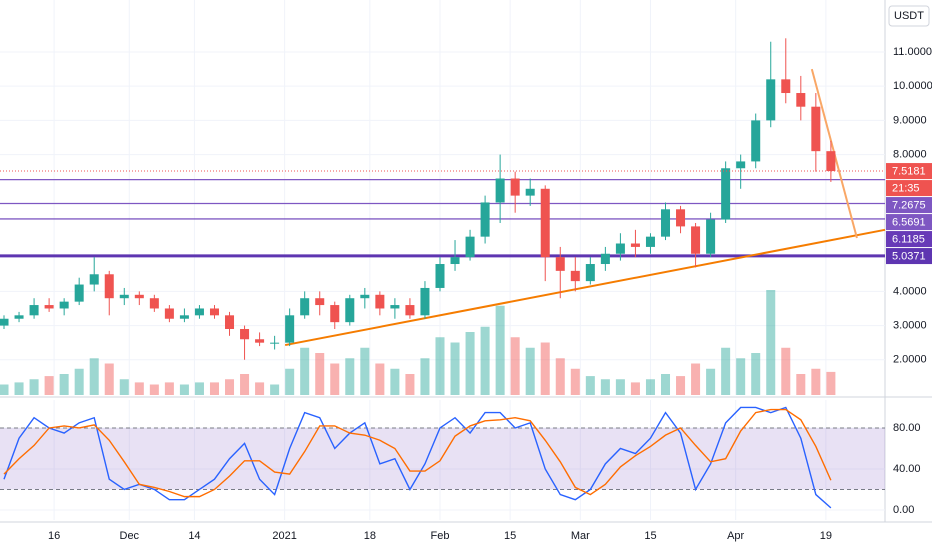 The image size is (932, 550). What do you see at coordinates (440, 536) in the screenshot?
I see `x-tick-label: Feb` at bounding box center [440, 536].